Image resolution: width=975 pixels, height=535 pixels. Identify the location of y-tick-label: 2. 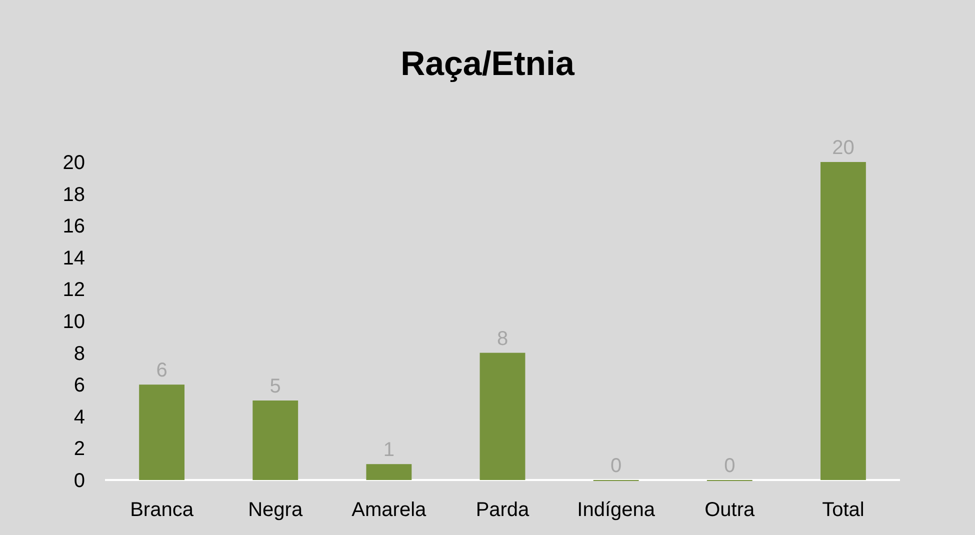
(79, 449).